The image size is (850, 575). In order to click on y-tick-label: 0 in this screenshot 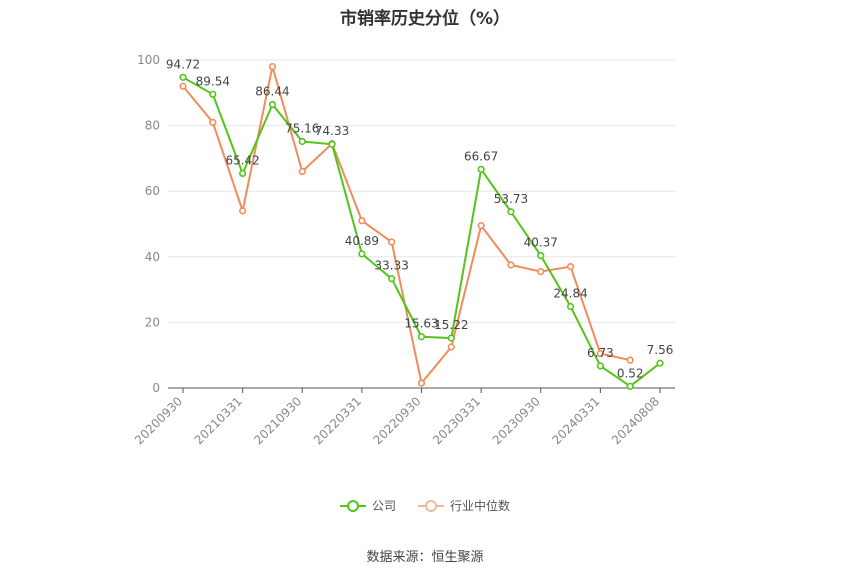, I will do `click(156, 388)`.